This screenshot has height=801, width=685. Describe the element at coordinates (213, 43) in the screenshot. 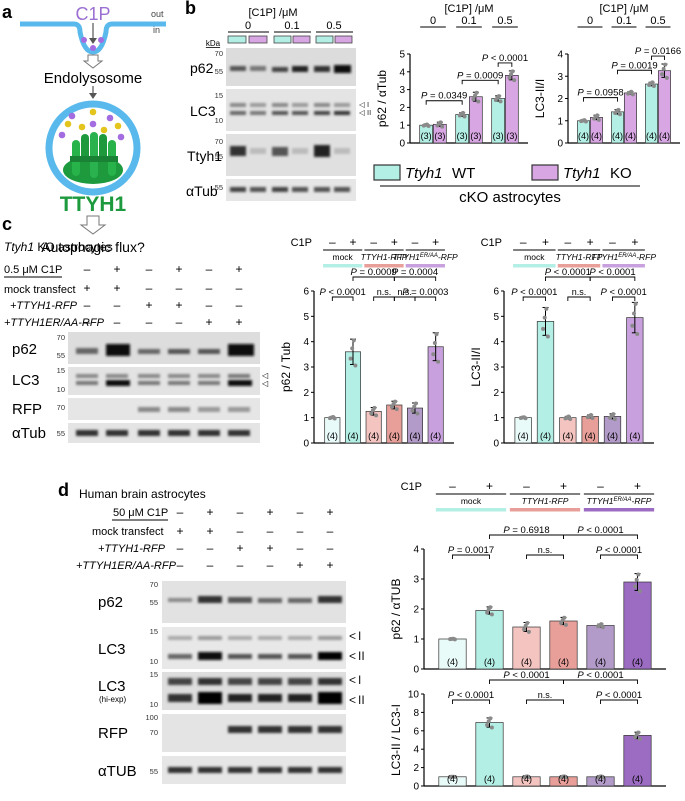

I see `kda-label: kDa` at that location.